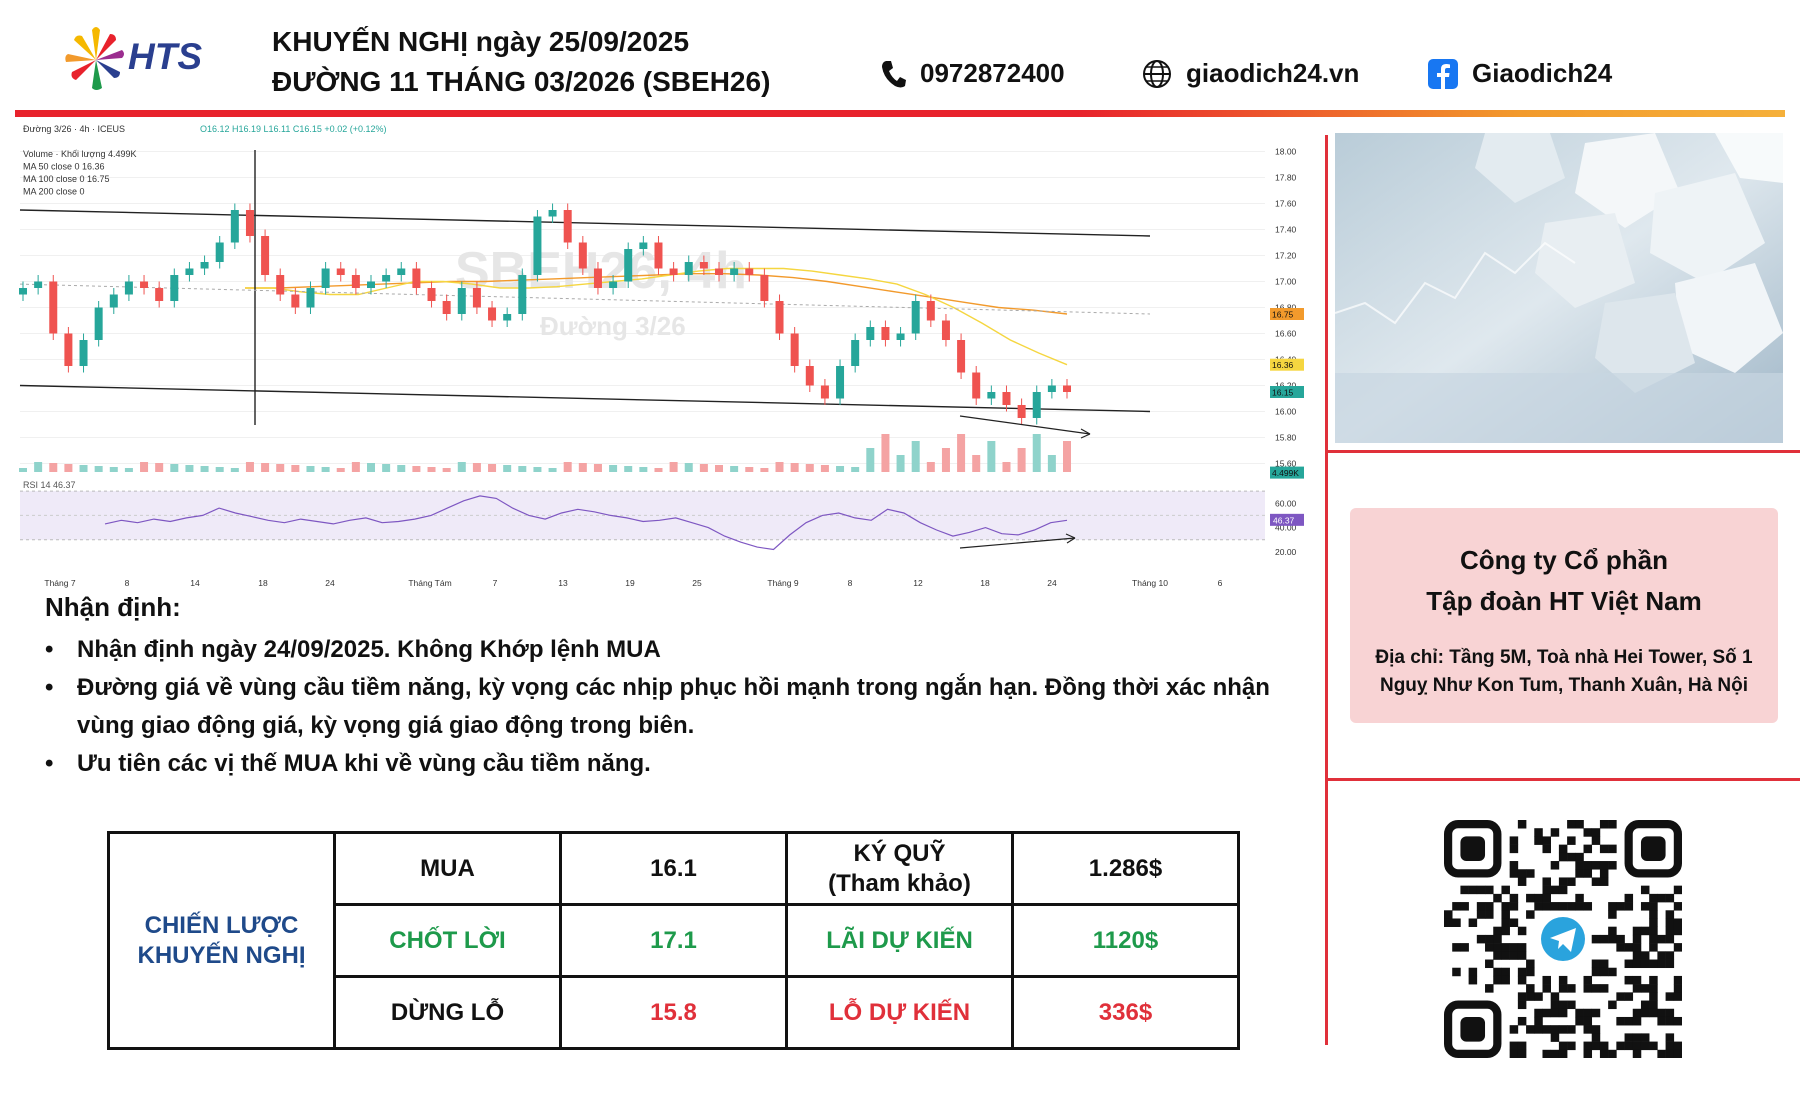 The image size is (1800, 1112). I want to click on facebook-icon, so click(1443, 73).